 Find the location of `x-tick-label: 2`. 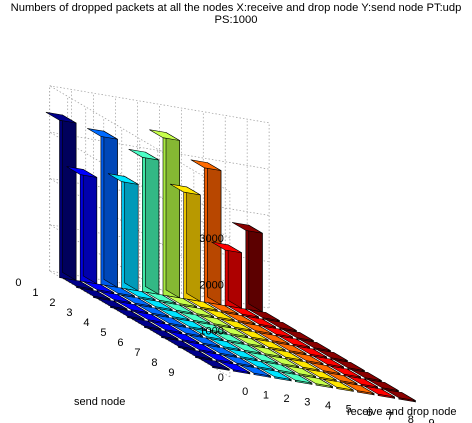

x-tick-label: 2 is located at coordinates (287, 399).